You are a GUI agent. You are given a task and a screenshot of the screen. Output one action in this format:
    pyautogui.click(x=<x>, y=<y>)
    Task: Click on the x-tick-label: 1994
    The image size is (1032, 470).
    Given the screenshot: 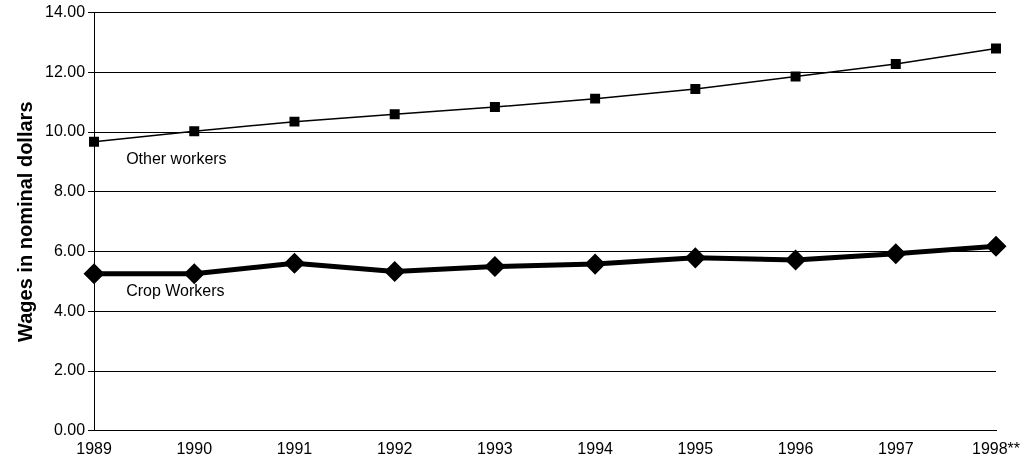 What is the action you would take?
    pyautogui.click(x=595, y=448)
    